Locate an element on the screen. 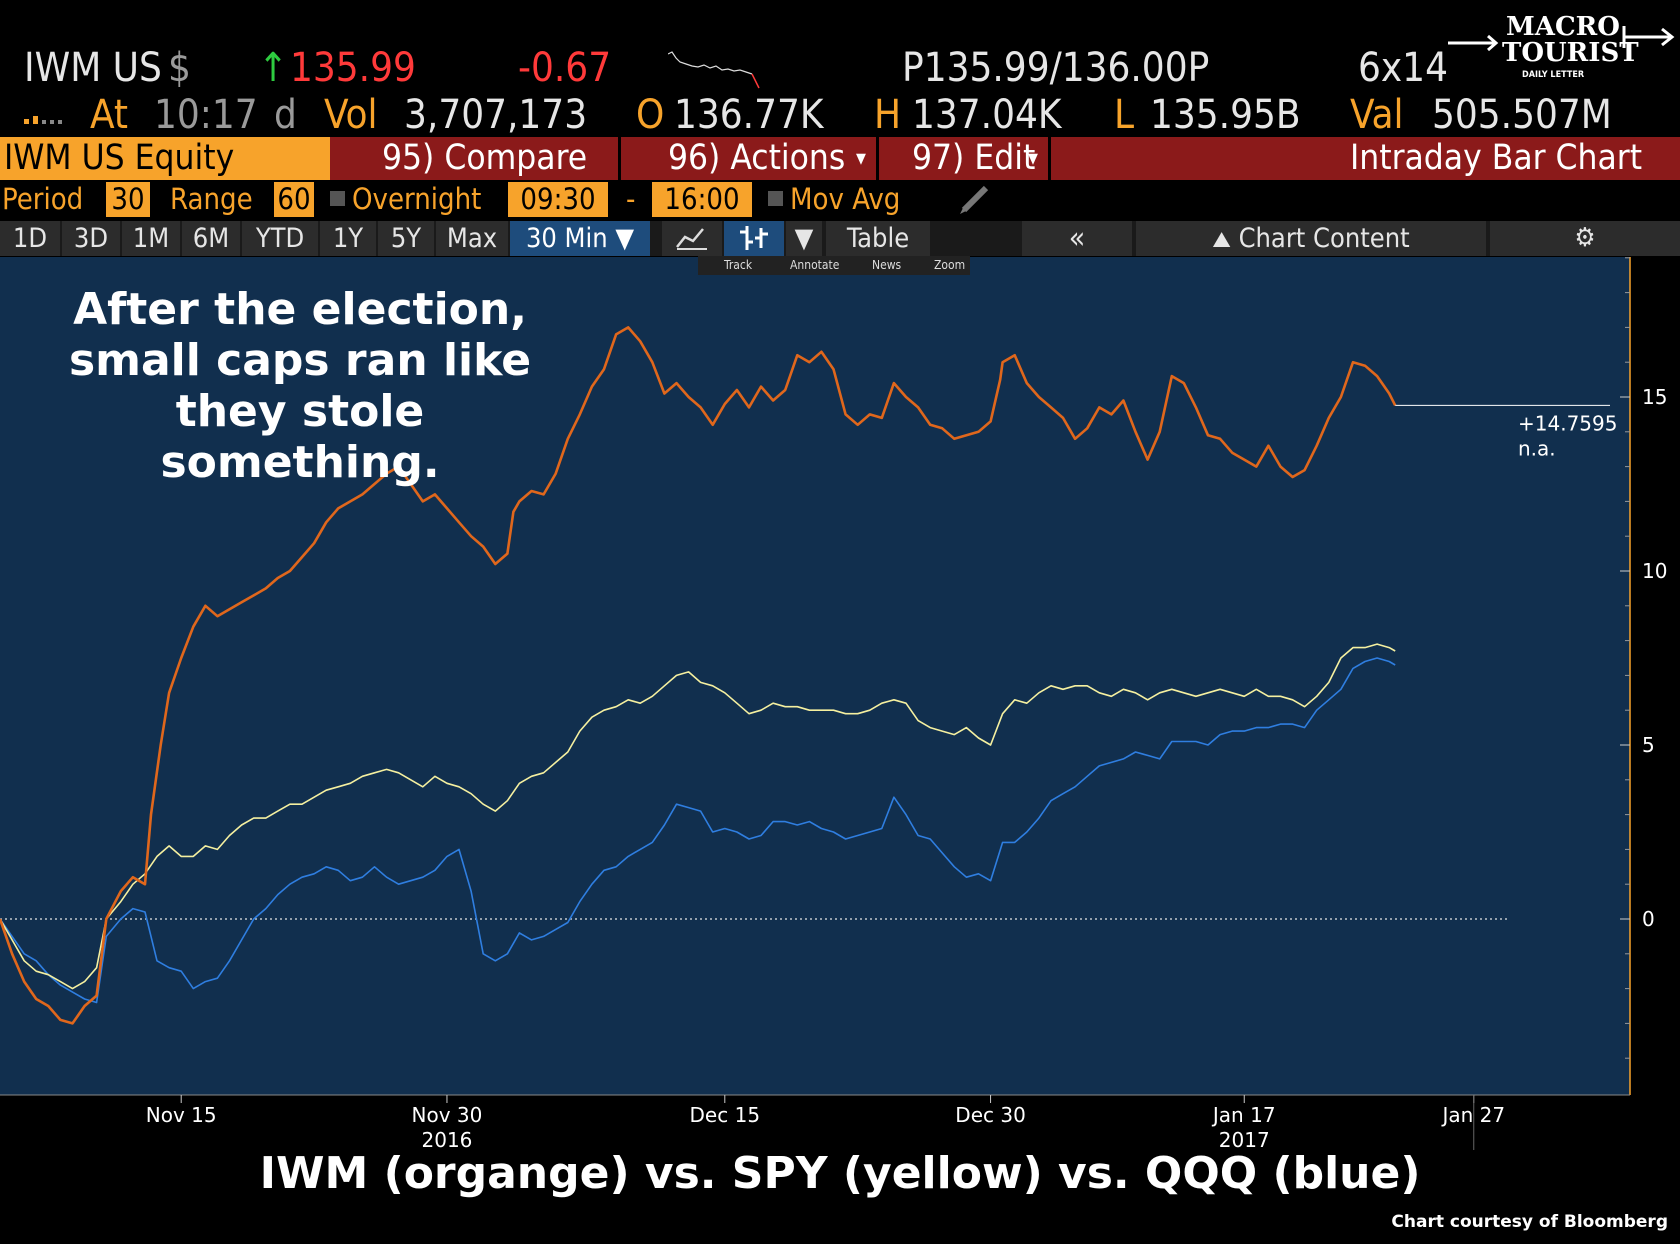  x-year-label: 2017 is located at coordinates (1244, 1140).